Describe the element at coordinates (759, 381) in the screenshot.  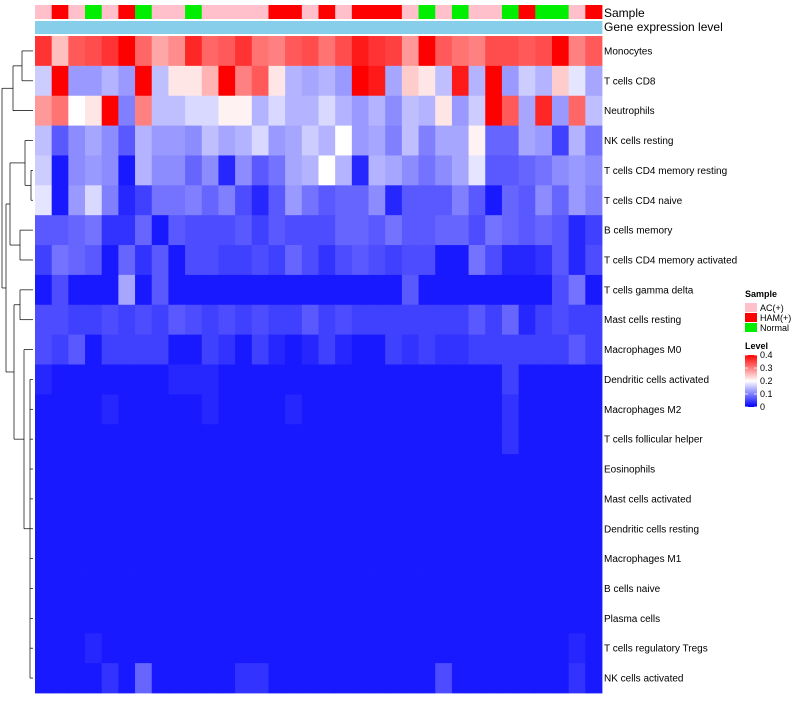
I see `legend-level-ticks: 0.4 0.3 0.2 0.1 0` at that location.